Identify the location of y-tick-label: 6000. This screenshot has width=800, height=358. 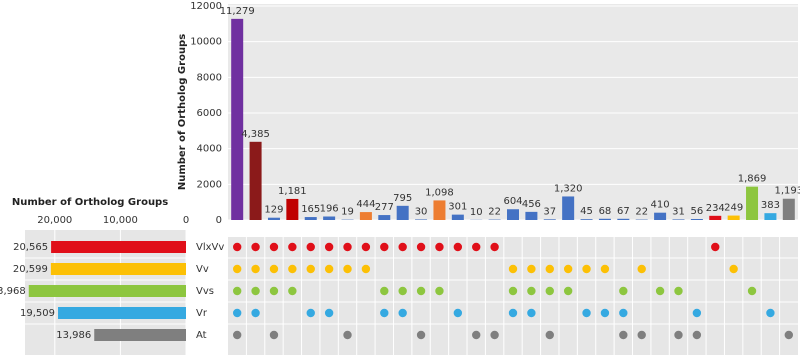
(209, 113).